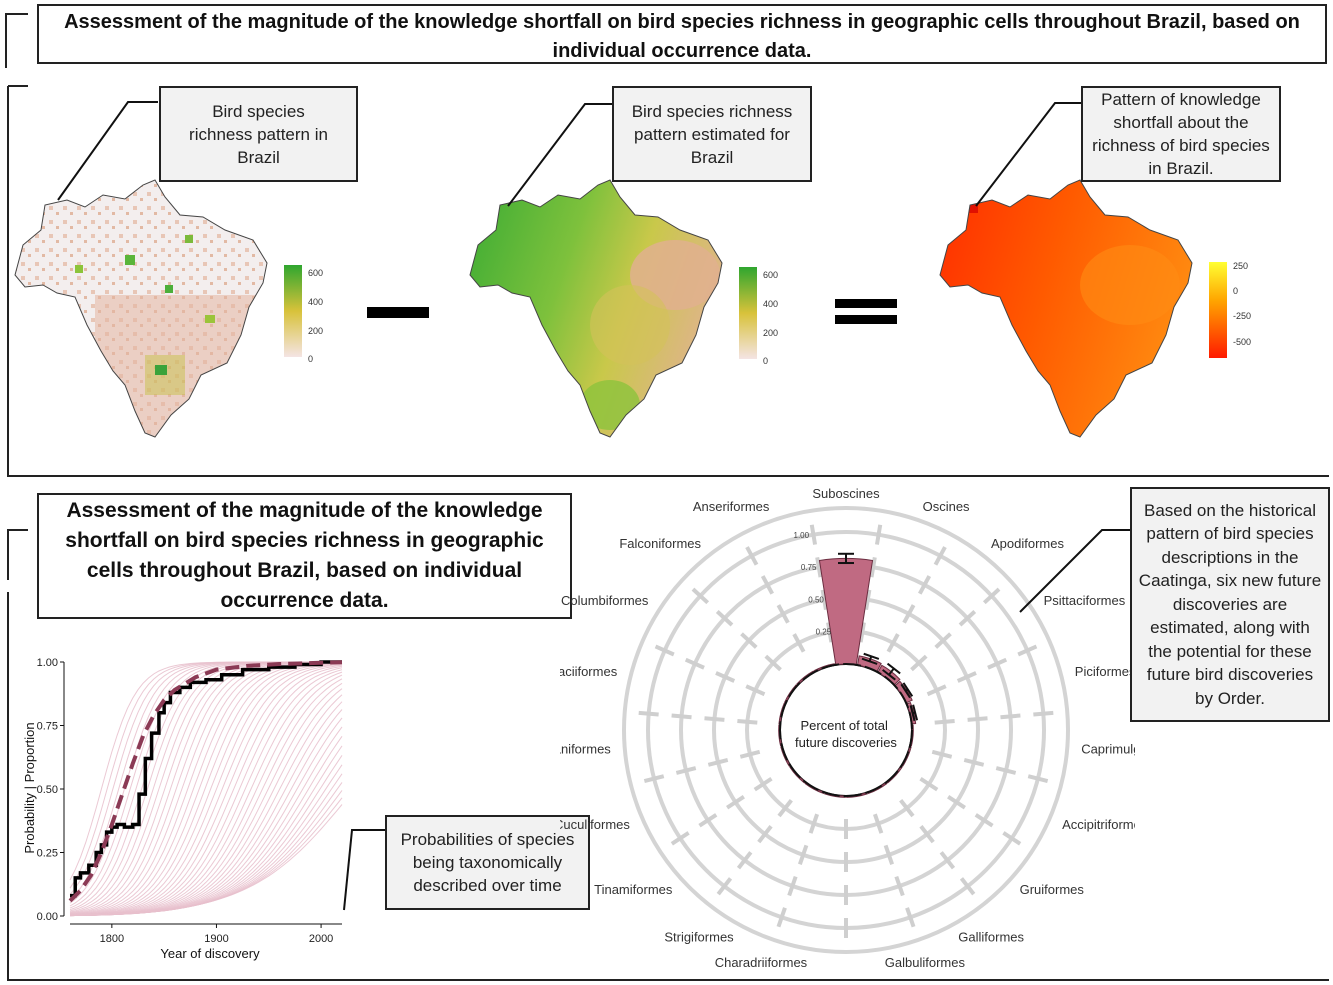 Image resolution: width=1333 pixels, height=985 pixels. What do you see at coordinates (761, 962) in the screenshot?
I see `radial-category-label: Charadriiformes` at bounding box center [761, 962].